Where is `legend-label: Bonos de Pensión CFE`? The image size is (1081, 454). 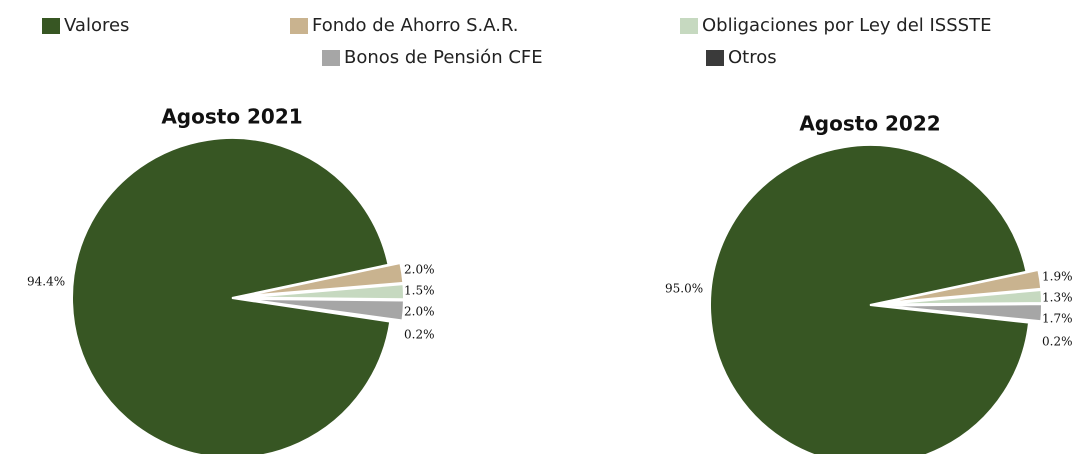 legend-label: Bonos de Pensión CFE is located at coordinates (443, 57).